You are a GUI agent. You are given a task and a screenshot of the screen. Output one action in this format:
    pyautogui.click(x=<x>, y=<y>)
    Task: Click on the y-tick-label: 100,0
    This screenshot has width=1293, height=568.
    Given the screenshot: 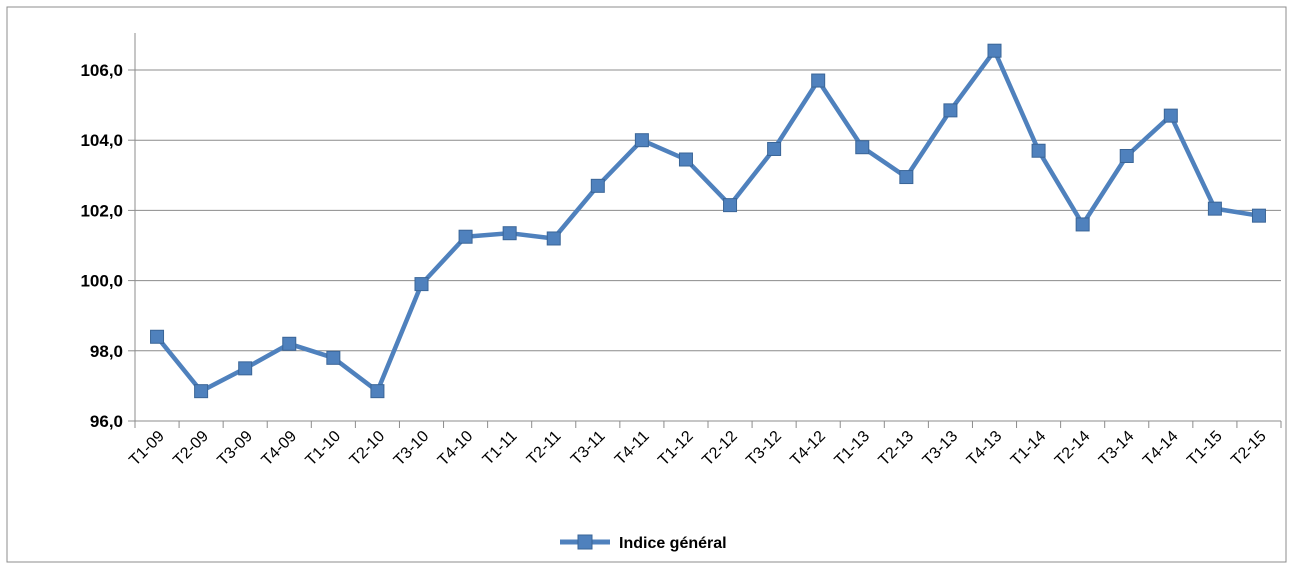 What is the action you would take?
    pyautogui.click(x=101, y=281)
    